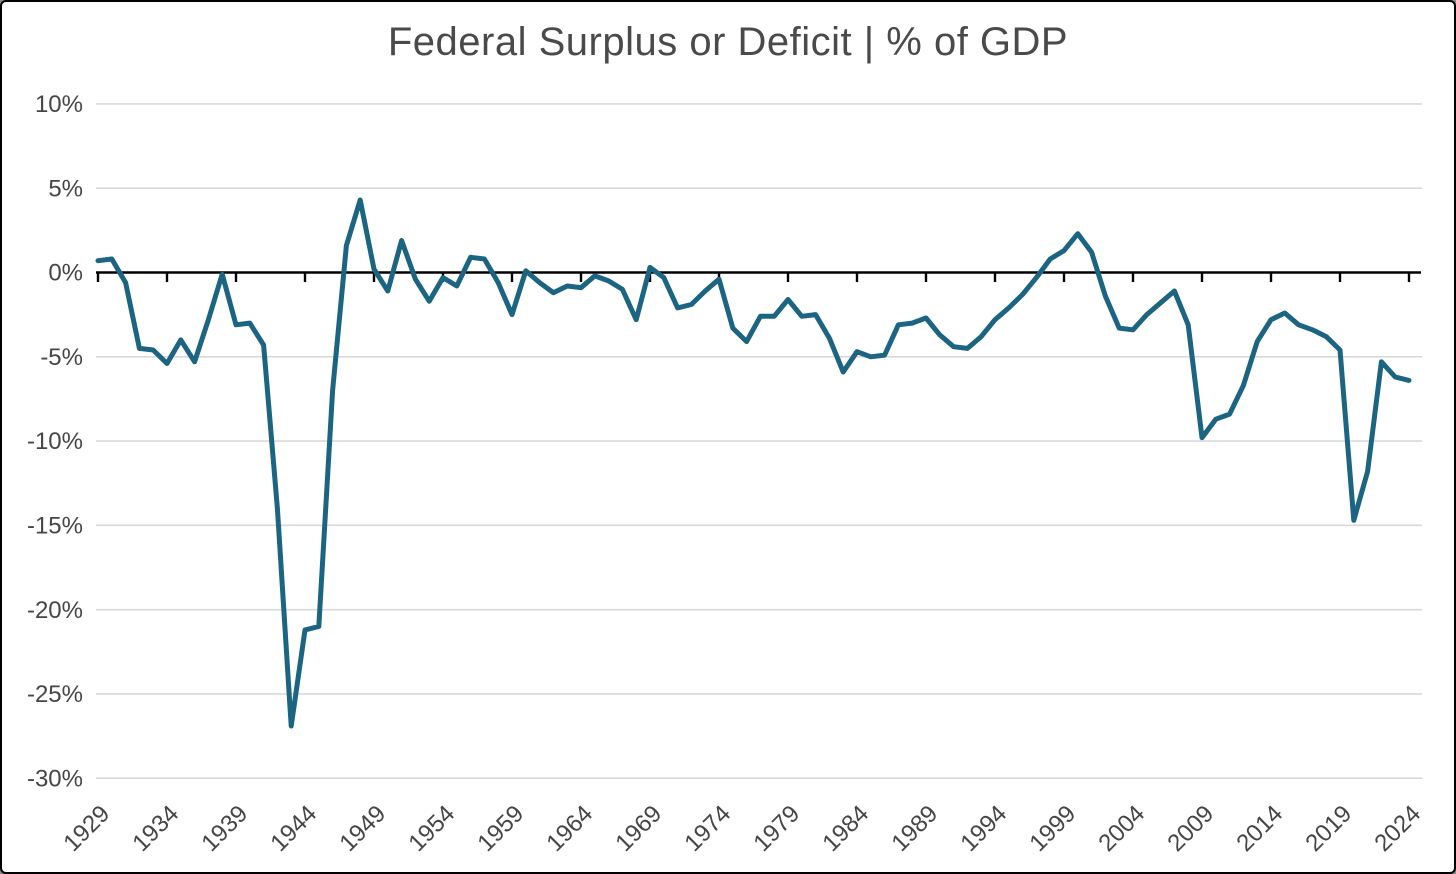 This screenshot has height=874, width=1456. What do you see at coordinates (1052, 828) in the screenshot?
I see `x-tick-label: 1999` at bounding box center [1052, 828].